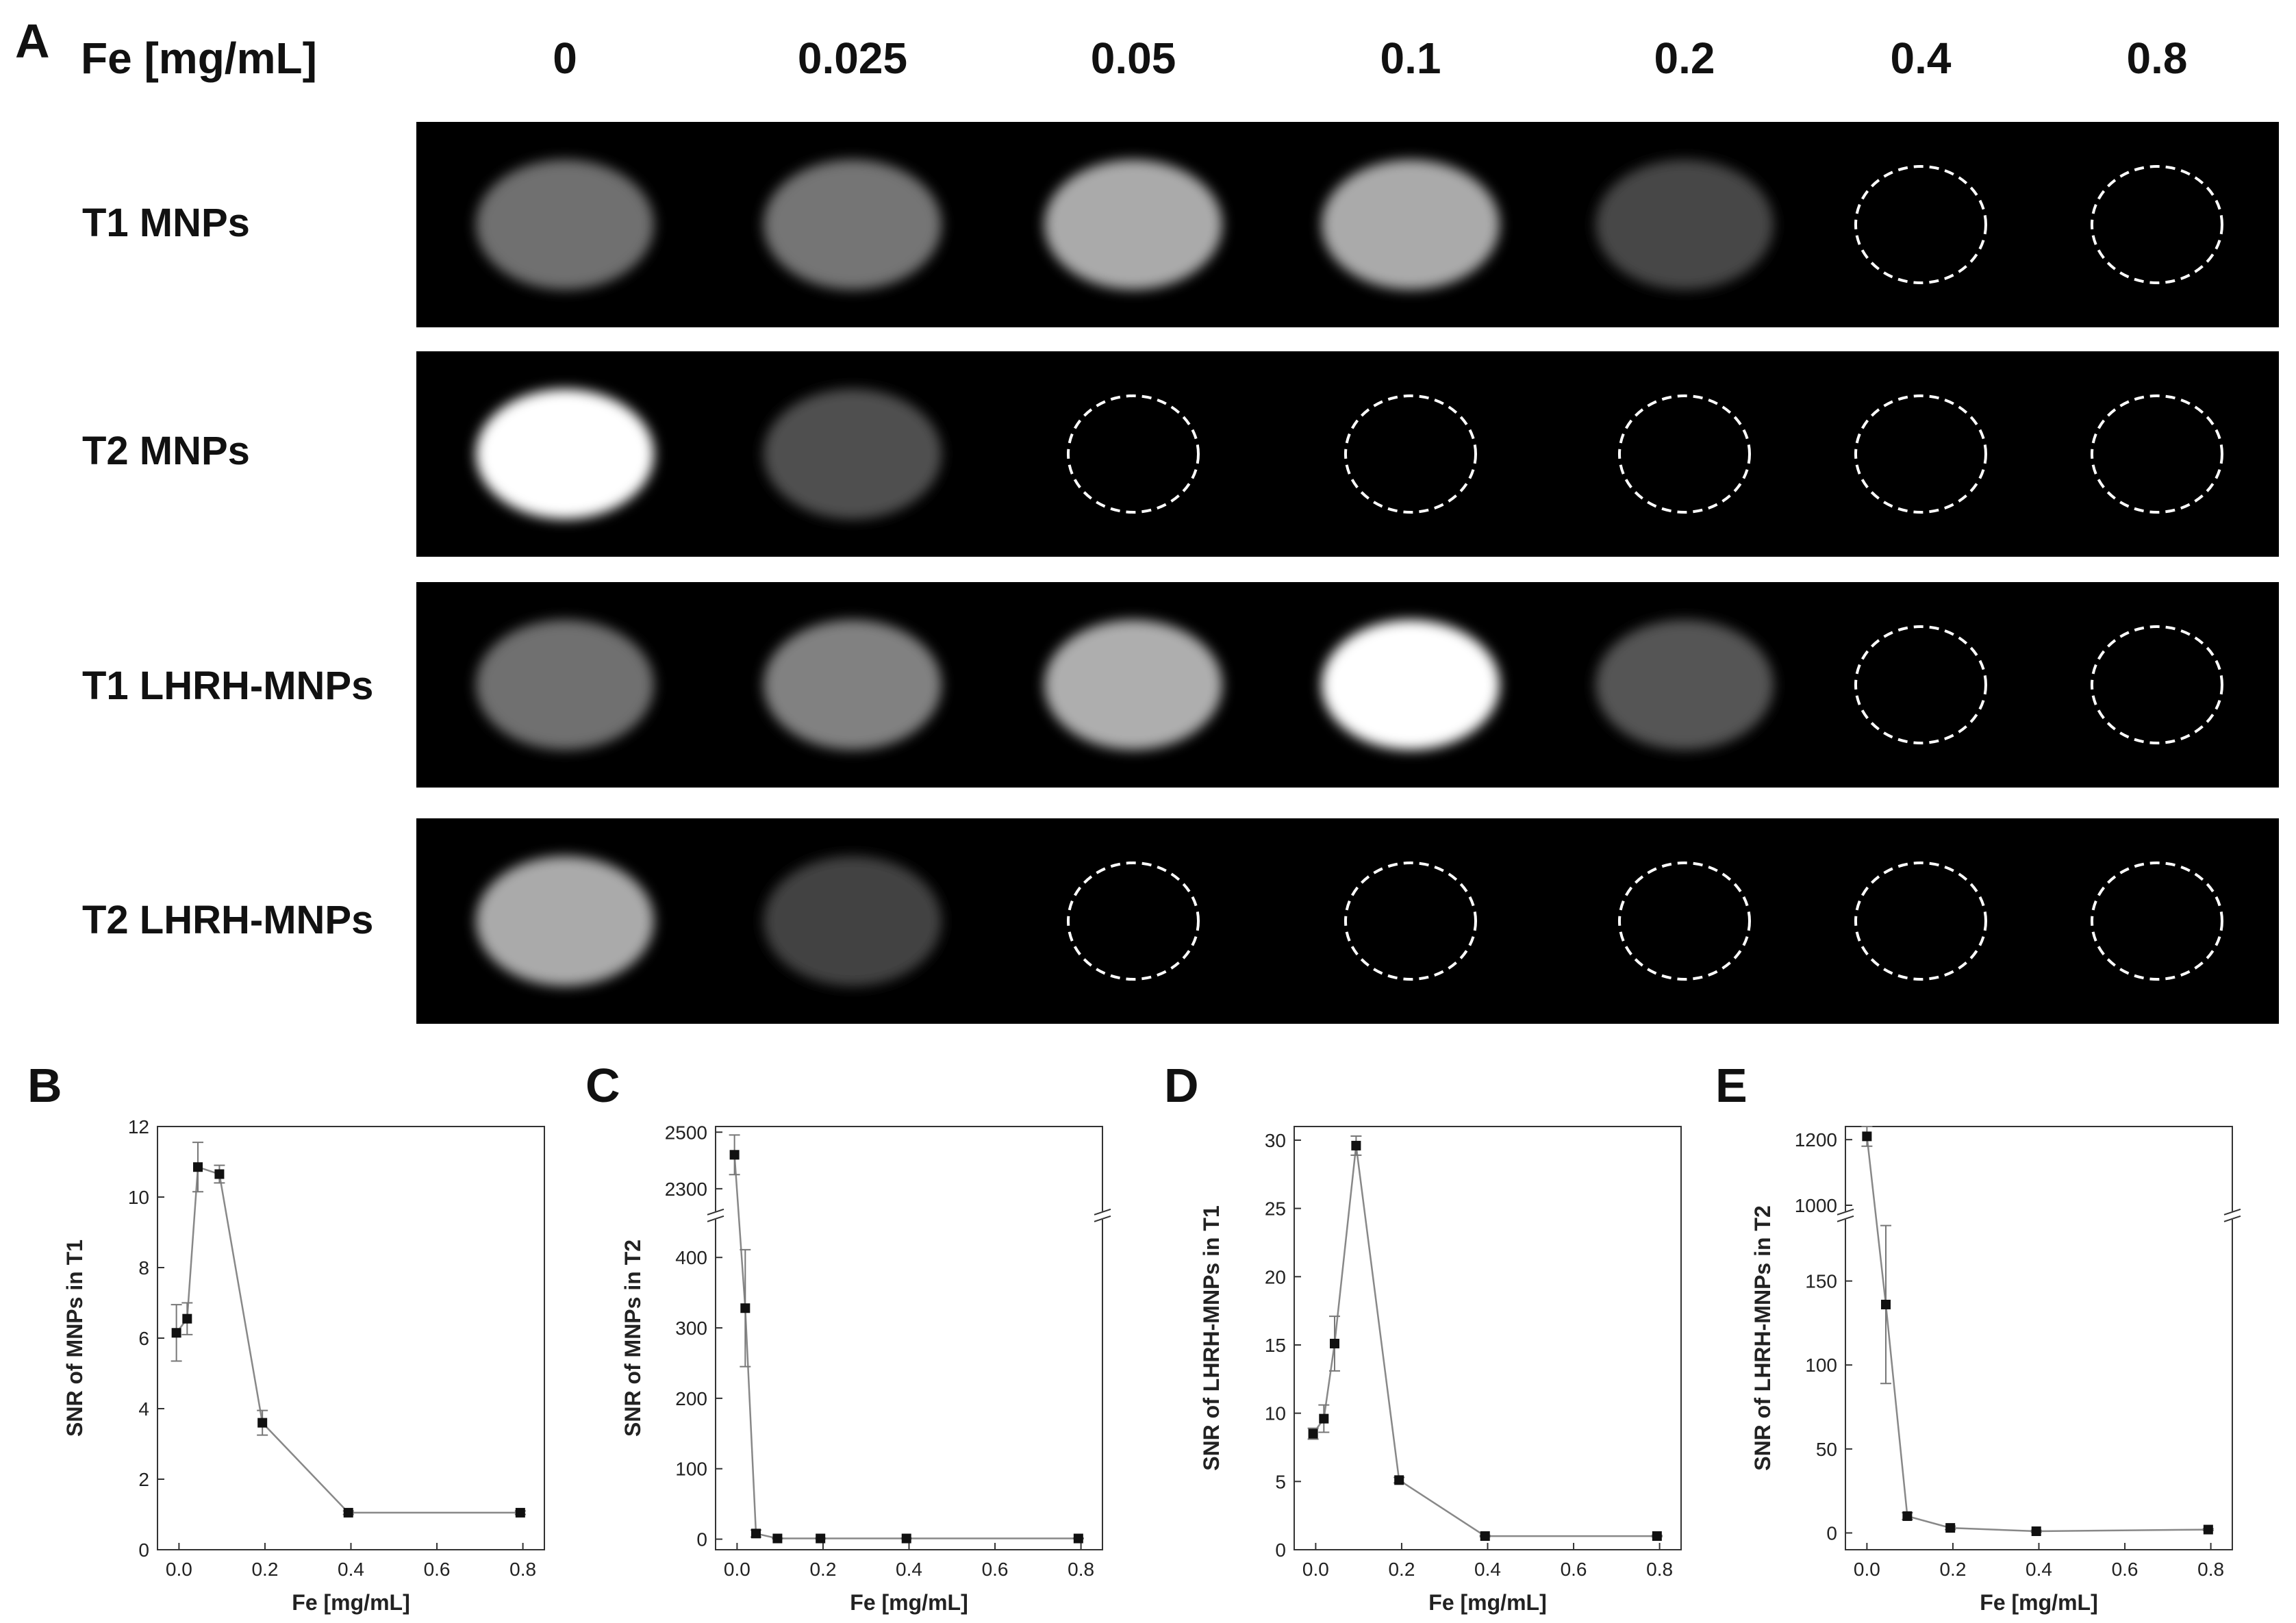 The image size is (2296, 1623). I want to click on concentration-header: 0.4, so click(1921, 59).